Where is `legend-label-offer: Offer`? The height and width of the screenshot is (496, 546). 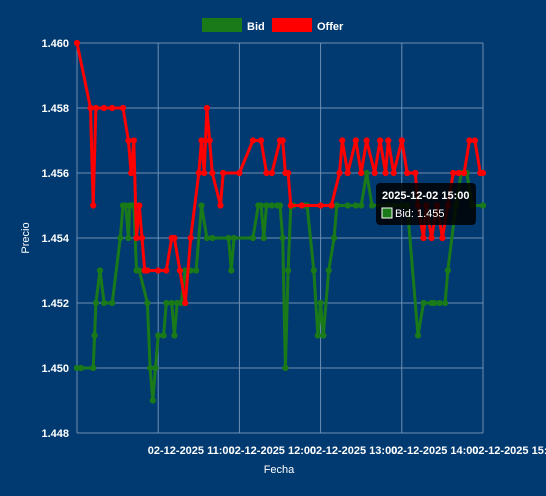 legend-label-offer: Offer is located at coordinates (330, 27).